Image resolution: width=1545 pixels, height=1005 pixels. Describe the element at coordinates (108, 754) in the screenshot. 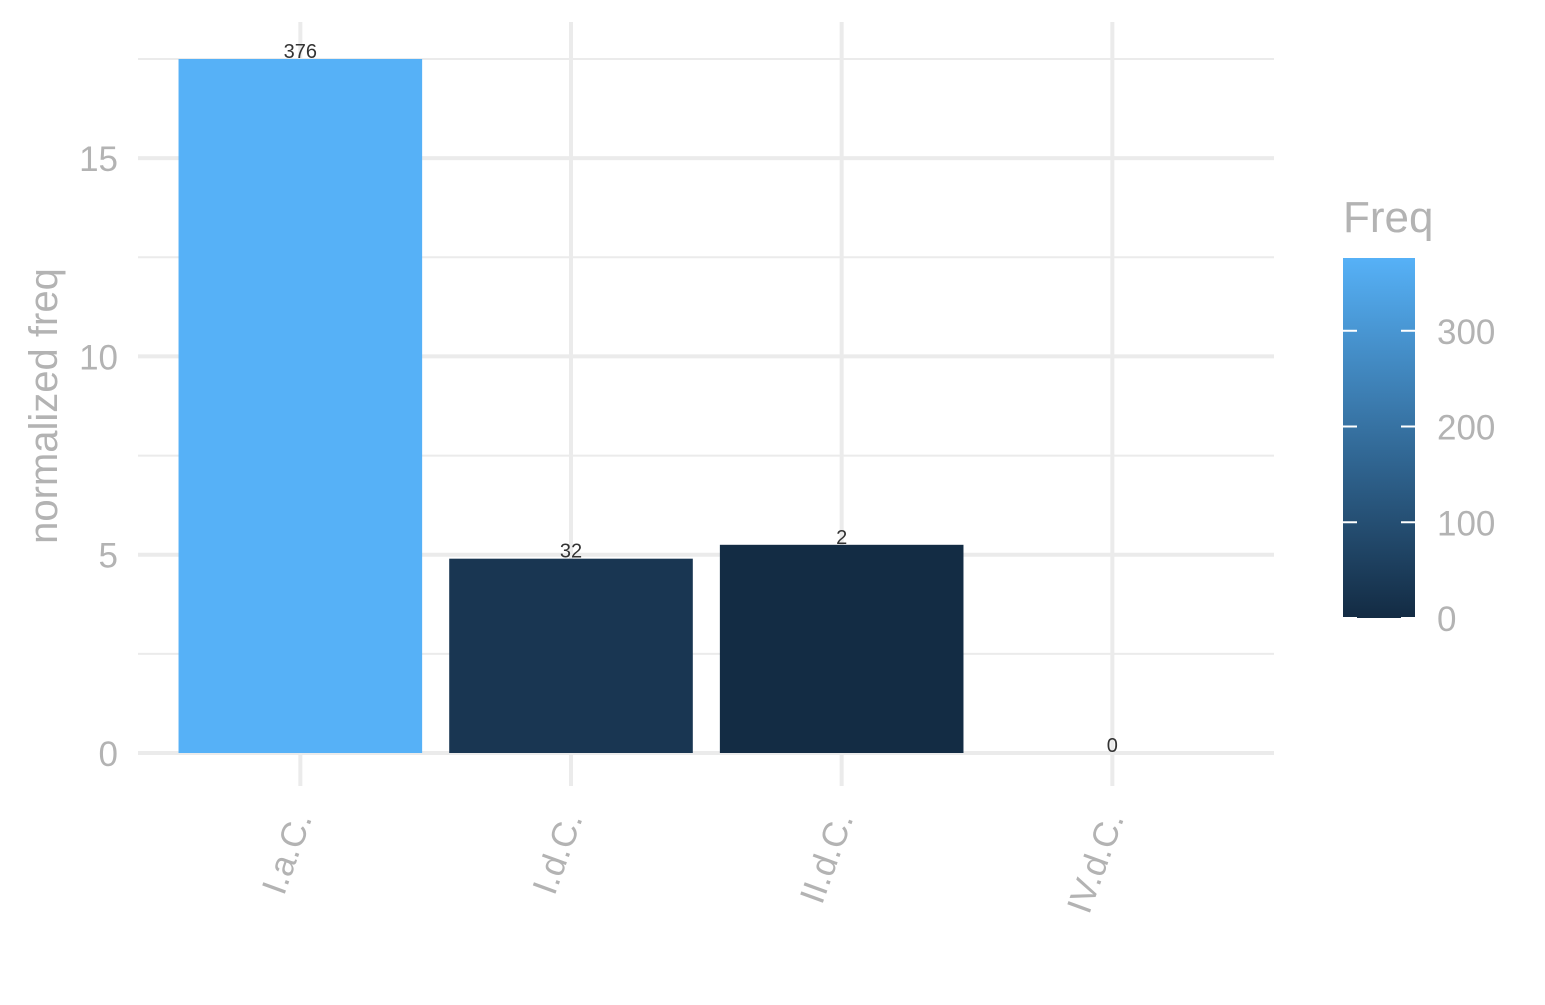

I see `y-tick-label: 0` at that location.